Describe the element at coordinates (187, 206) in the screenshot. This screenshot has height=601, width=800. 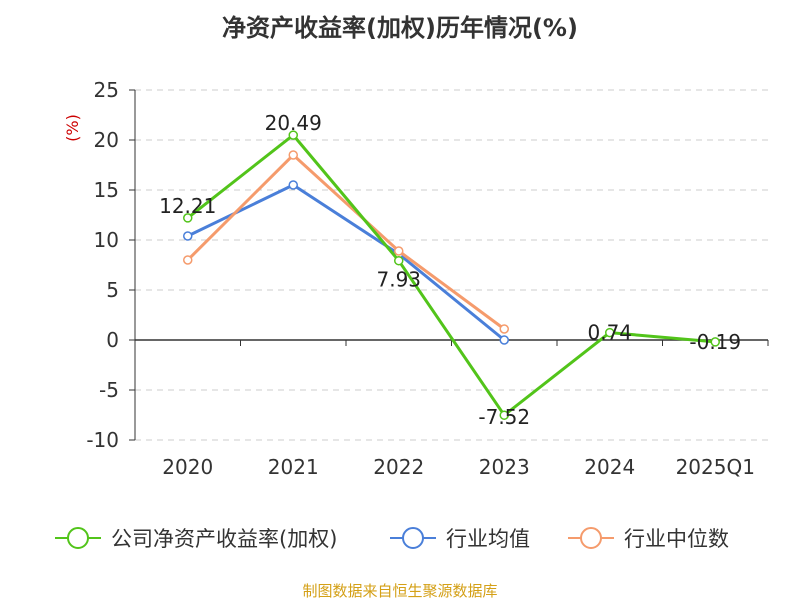
I see `data-label: 12.21` at that location.